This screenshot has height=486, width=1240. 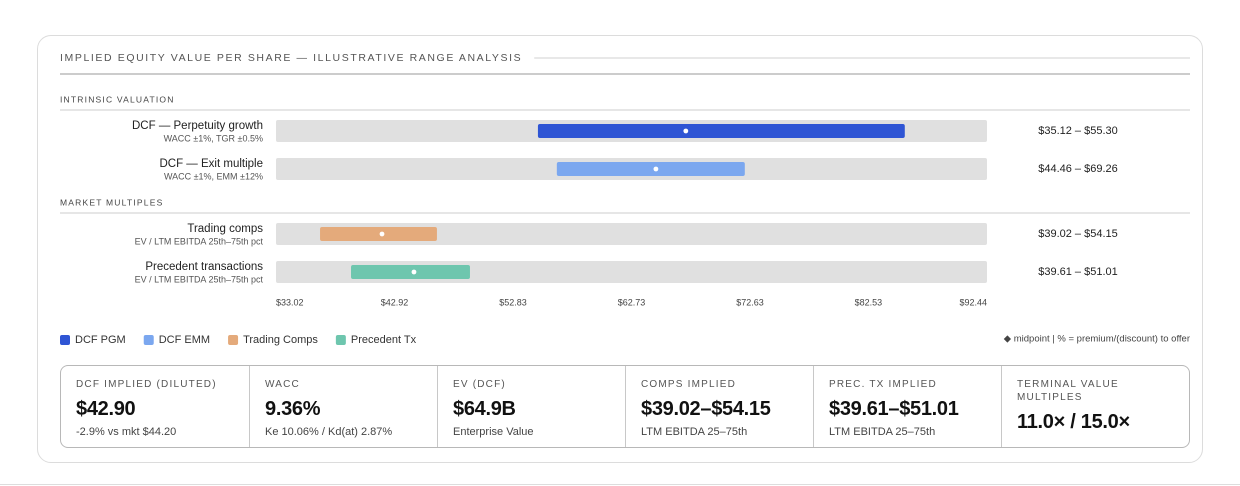 What do you see at coordinates (479, 384) in the screenshot?
I see `kpi-label: EV (DCF)` at bounding box center [479, 384].